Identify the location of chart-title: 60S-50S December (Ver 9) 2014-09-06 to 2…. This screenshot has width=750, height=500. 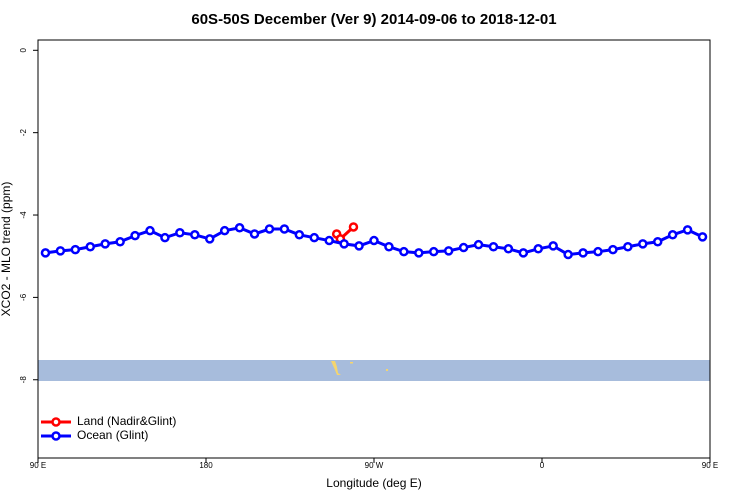
(373, 19).